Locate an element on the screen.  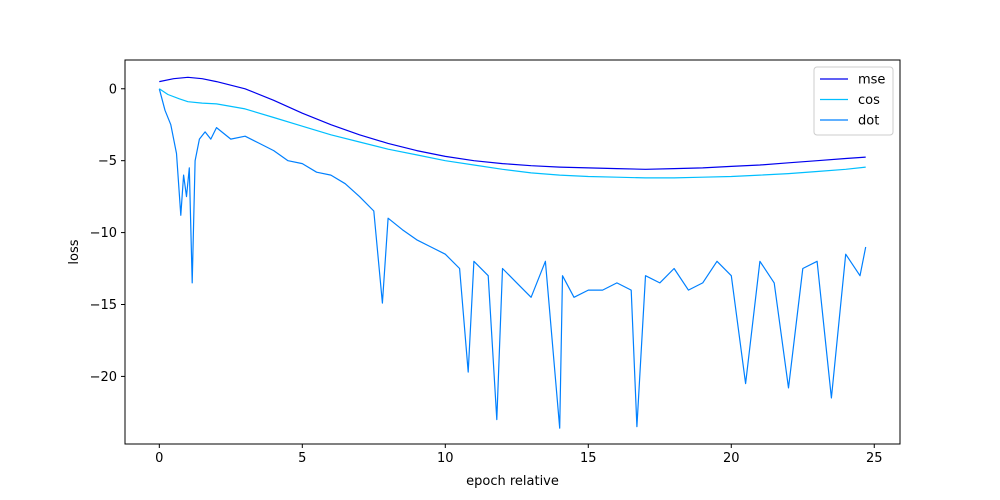
legend-items: mse cos dot is located at coordinates (852, 101).